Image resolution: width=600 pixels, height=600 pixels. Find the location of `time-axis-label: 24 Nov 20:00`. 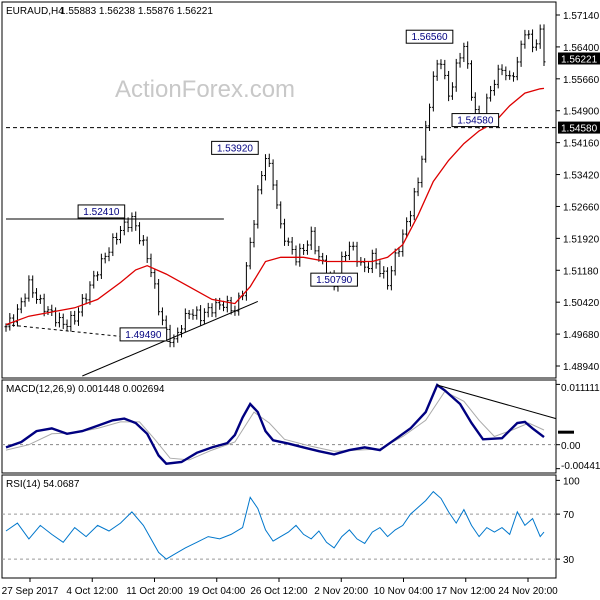

time-axis-label: 24 Nov 20:00 is located at coordinates (528, 591).